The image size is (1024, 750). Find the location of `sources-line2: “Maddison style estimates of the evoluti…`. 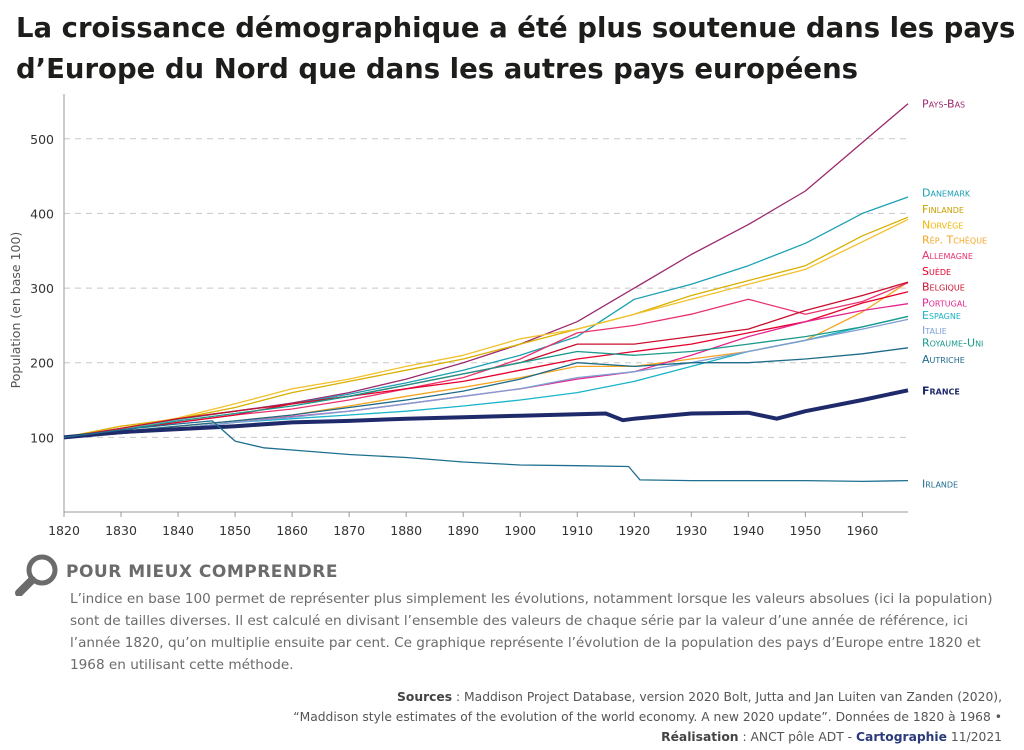

sources-line2: “Maddison style estimates of the evoluti… is located at coordinates (647, 717).